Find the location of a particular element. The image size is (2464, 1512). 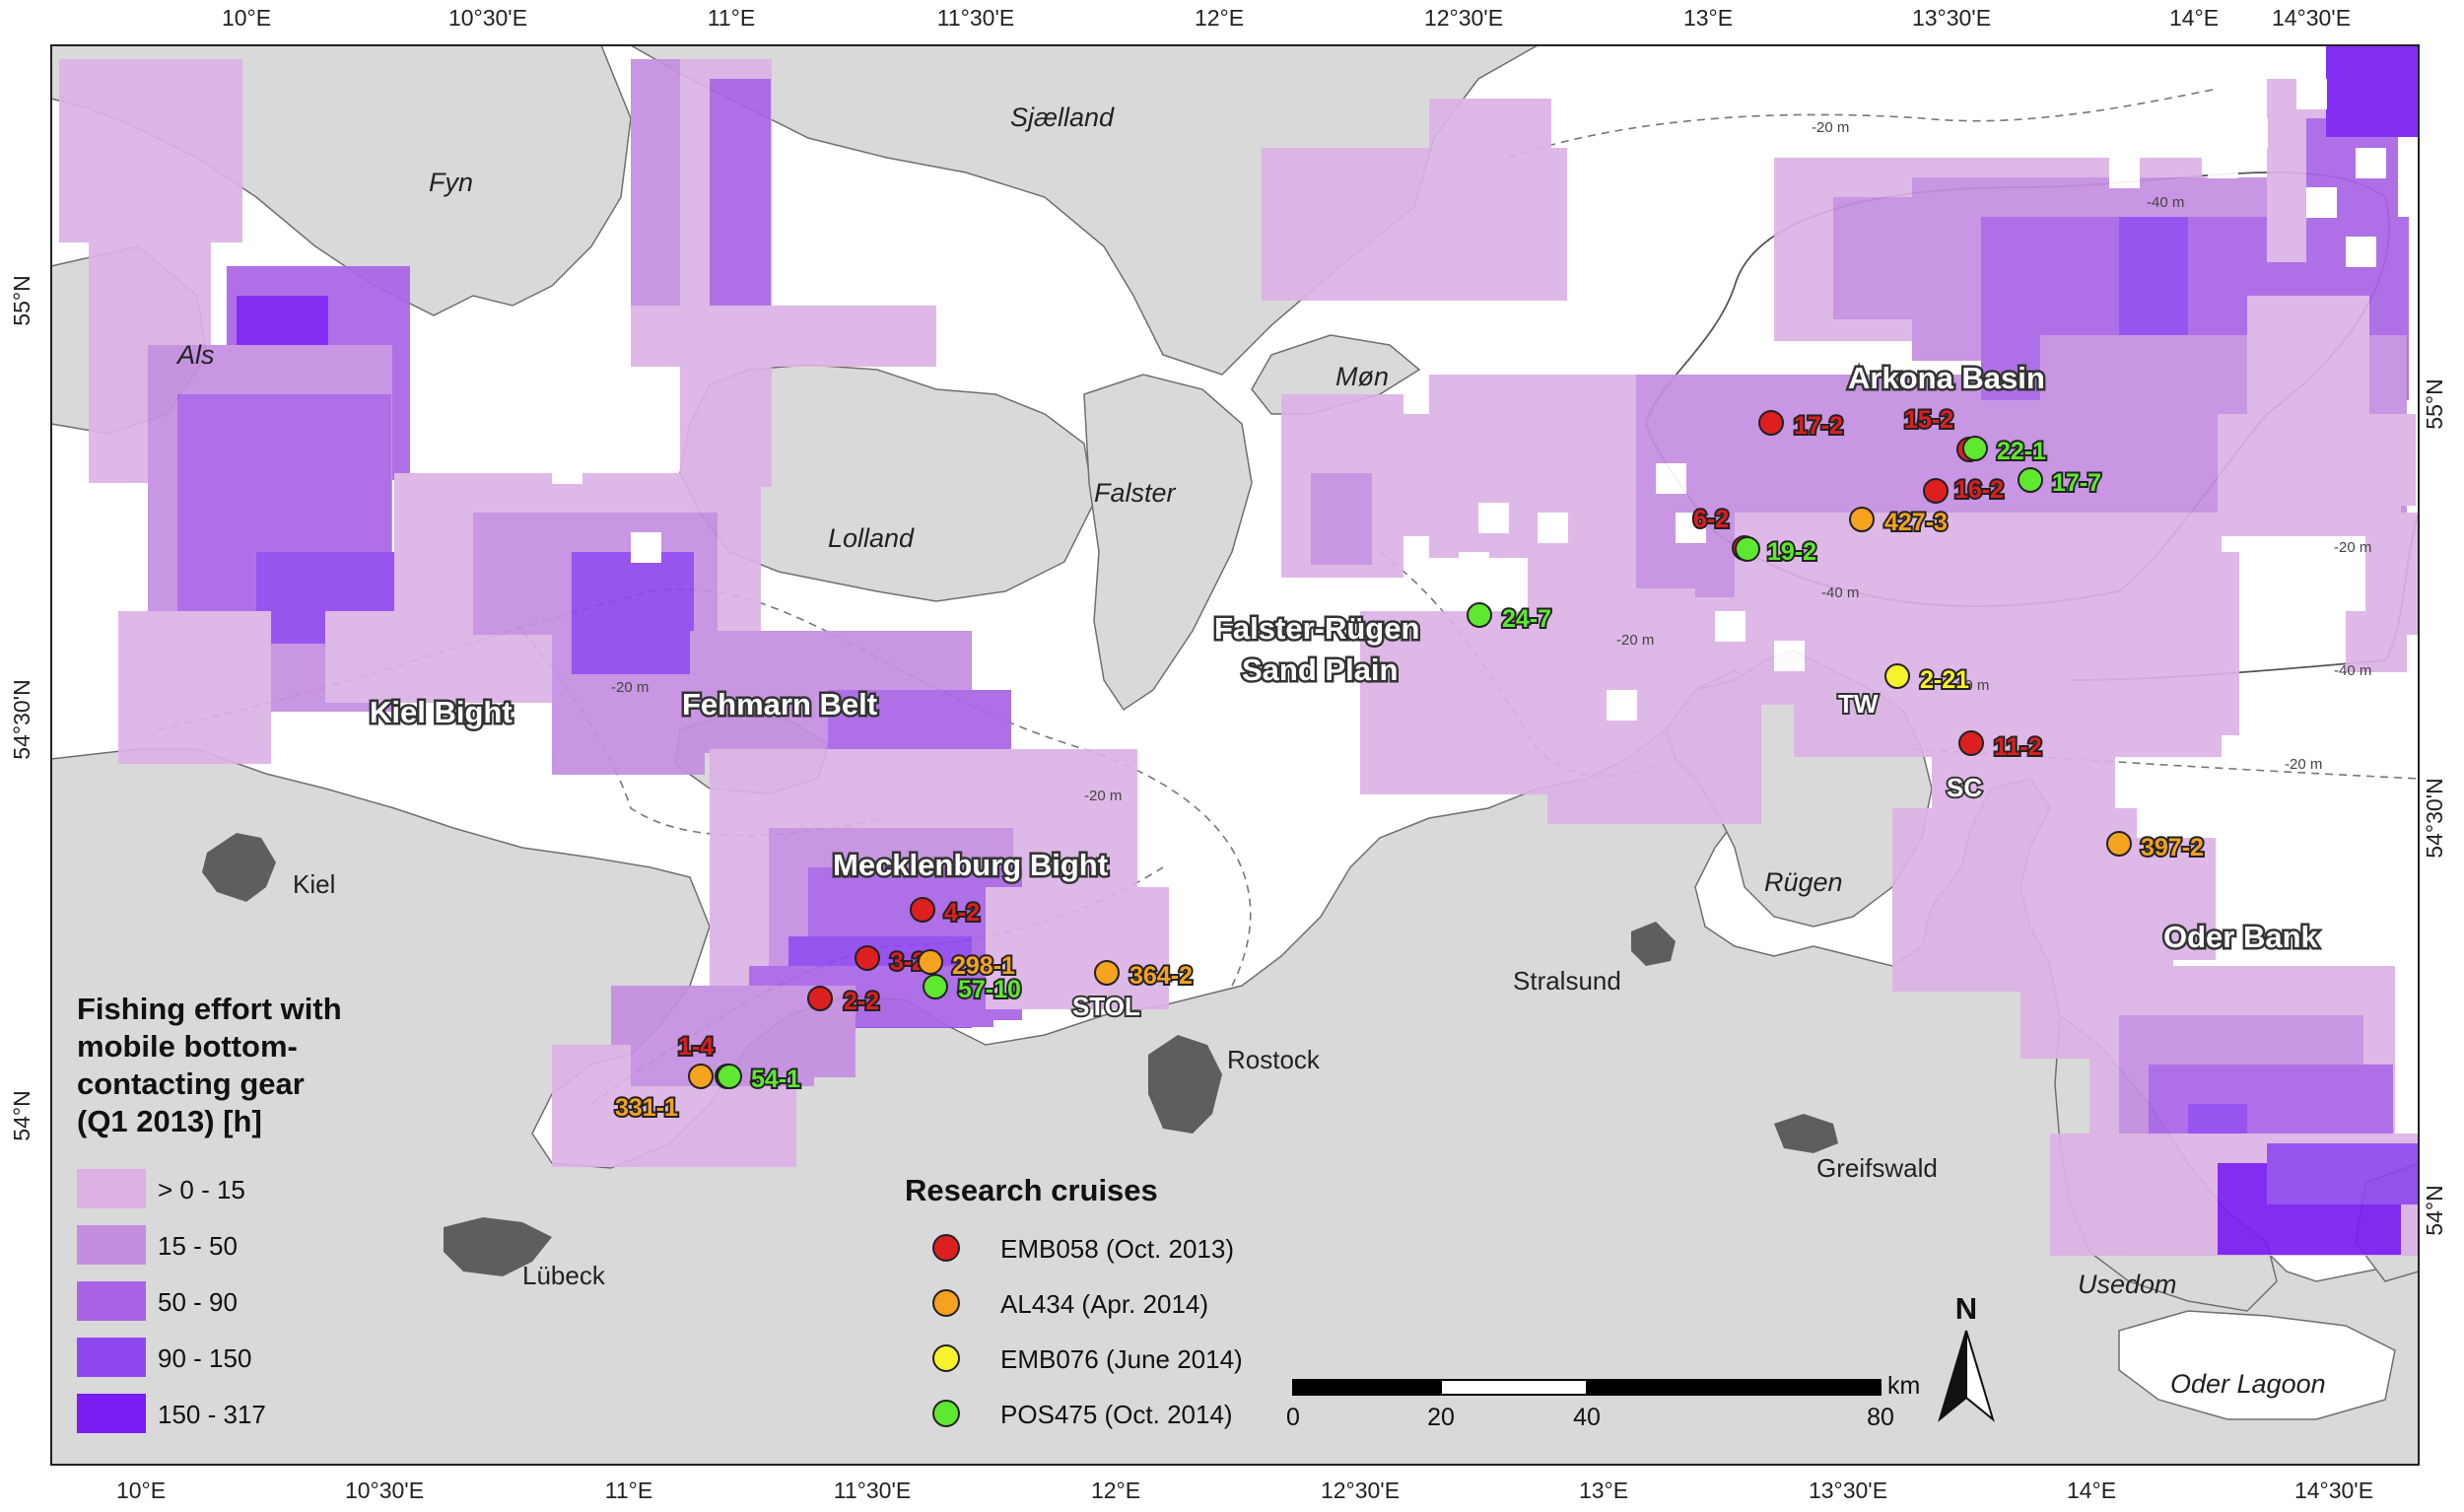

city-greifswald-shape is located at coordinates (1806, 1133).